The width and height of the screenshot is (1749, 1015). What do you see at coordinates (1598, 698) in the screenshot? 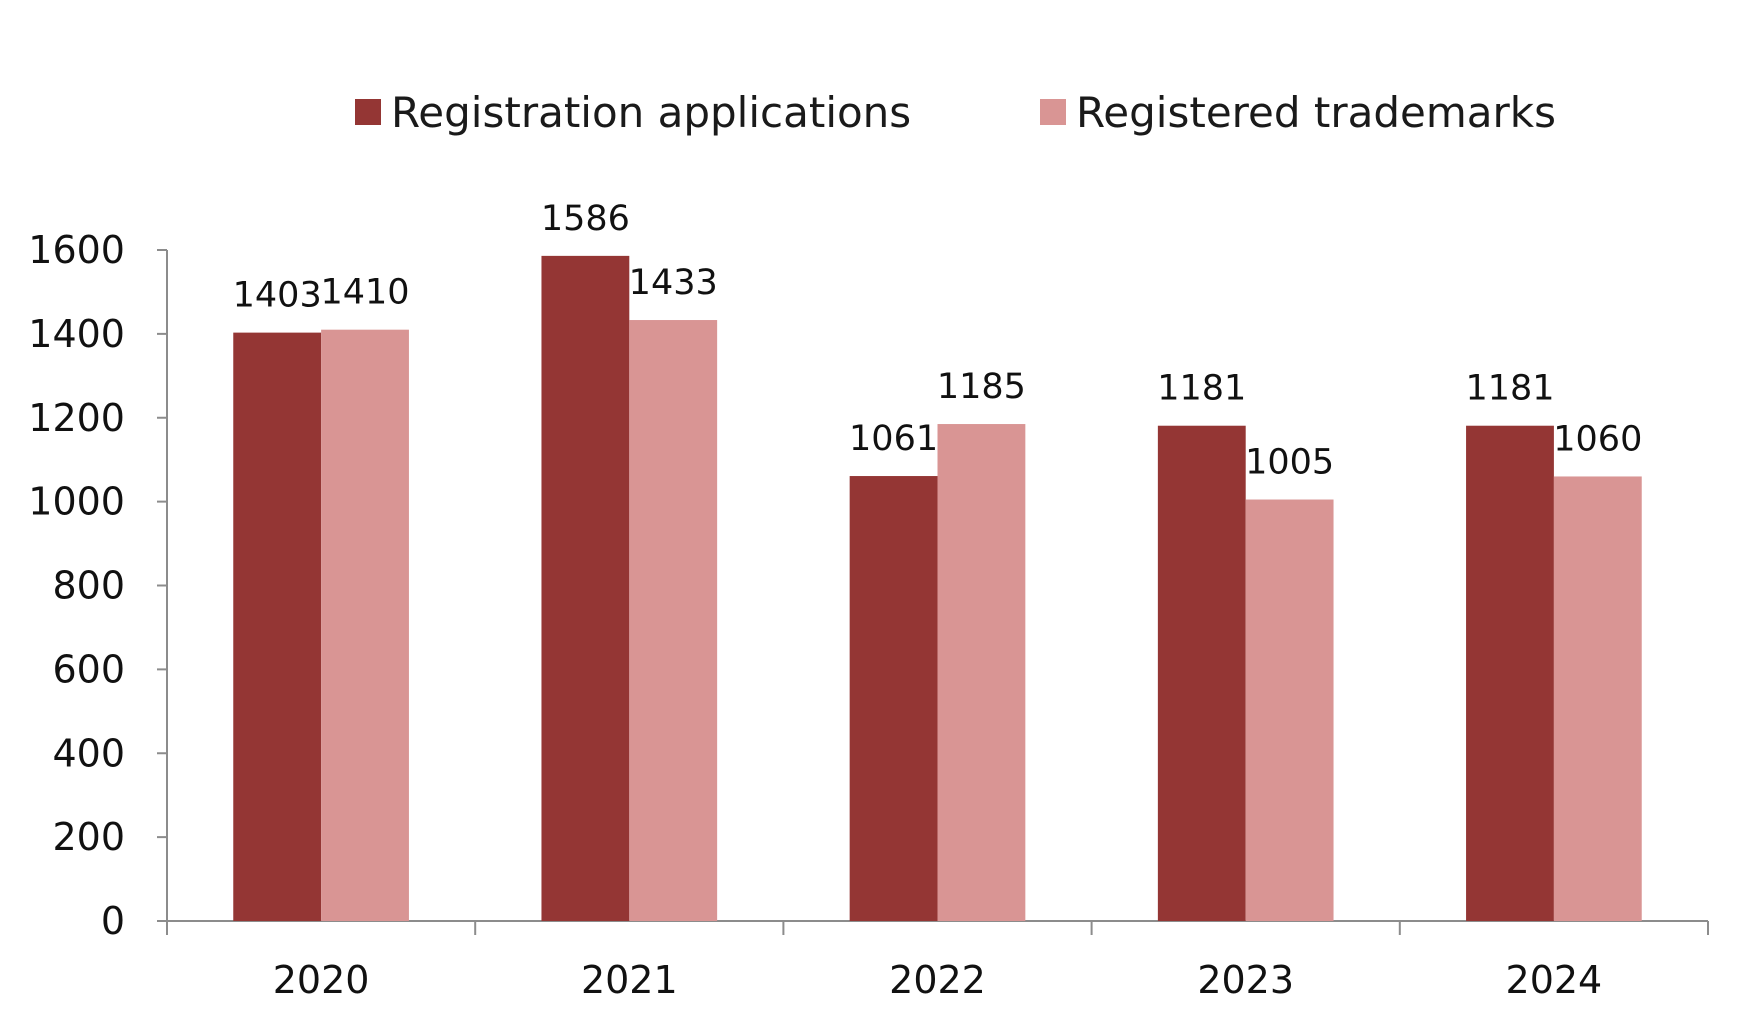
I see `bar-registered-trademarks-2024` at bounding box center [1598, 698].